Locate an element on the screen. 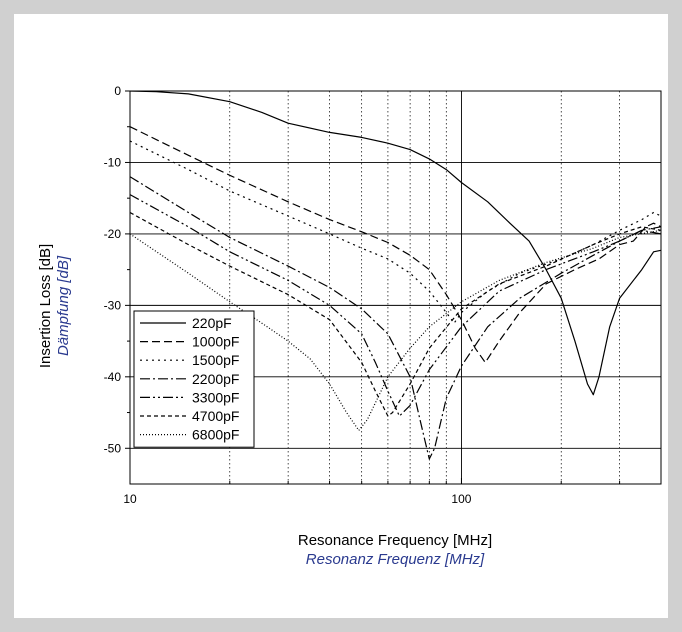 The width and height of the screenshot is (682, 632). legend-label-220pf: 220pF is located at coordinates (212, 323).